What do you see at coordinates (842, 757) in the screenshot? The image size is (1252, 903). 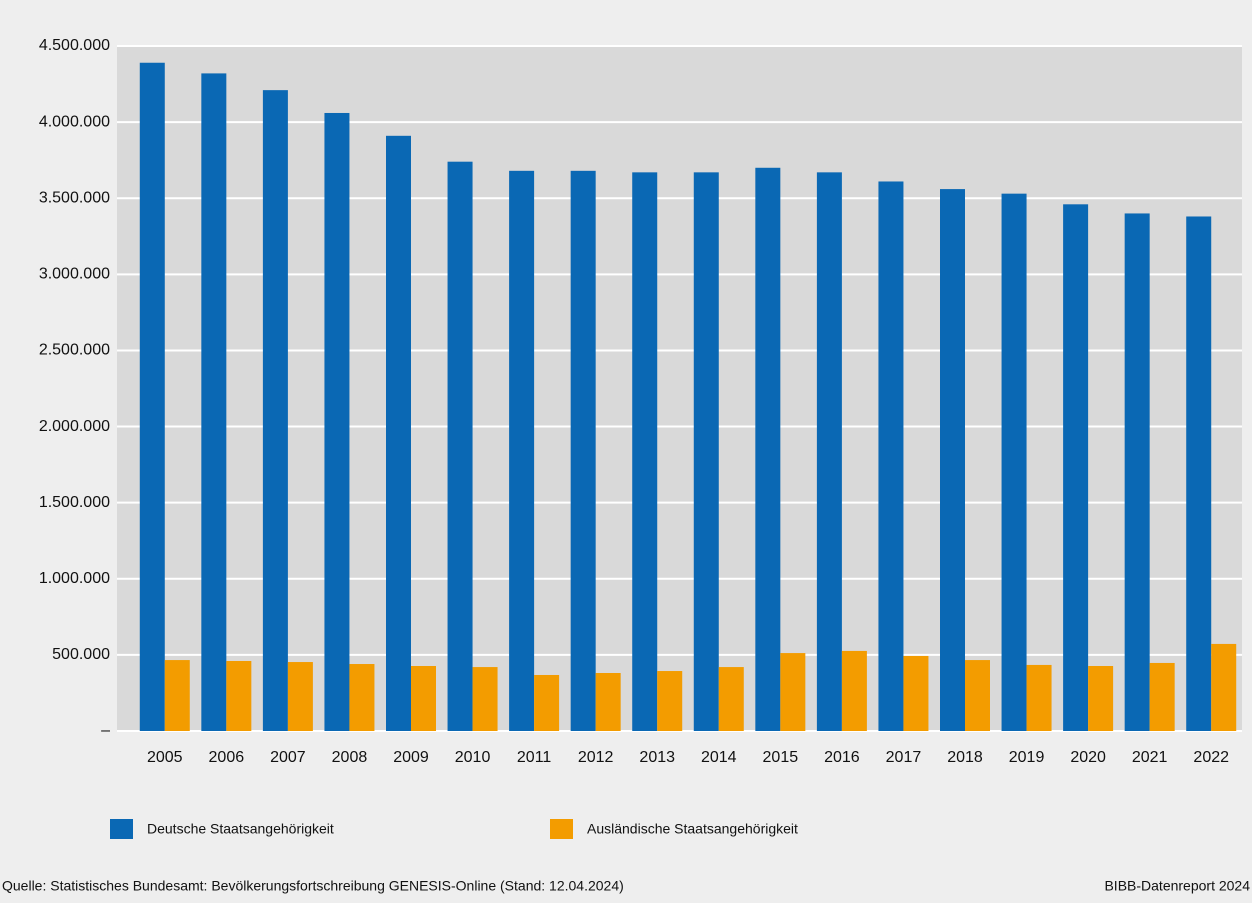 I see `x-tick-label: 2016` at bounding box center [842, 757].